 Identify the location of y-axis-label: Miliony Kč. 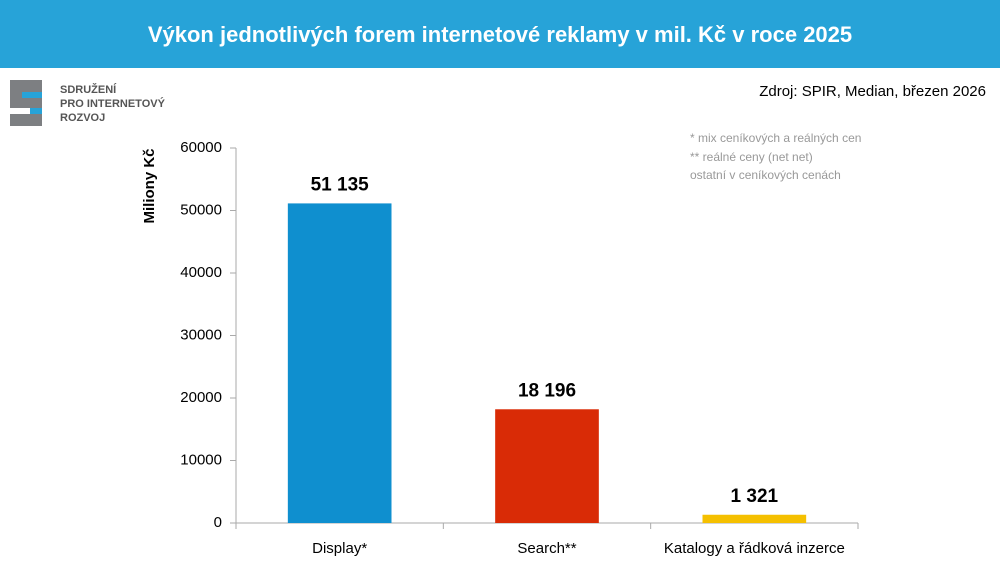
(149, 185).